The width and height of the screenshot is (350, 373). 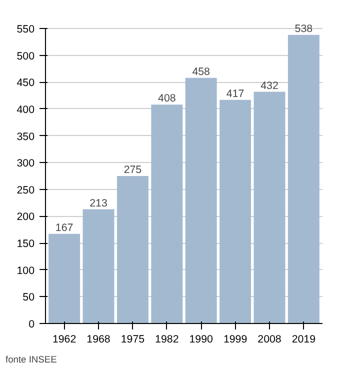 I want to click on y-tick-label: 400, so click(x=25, y=110).